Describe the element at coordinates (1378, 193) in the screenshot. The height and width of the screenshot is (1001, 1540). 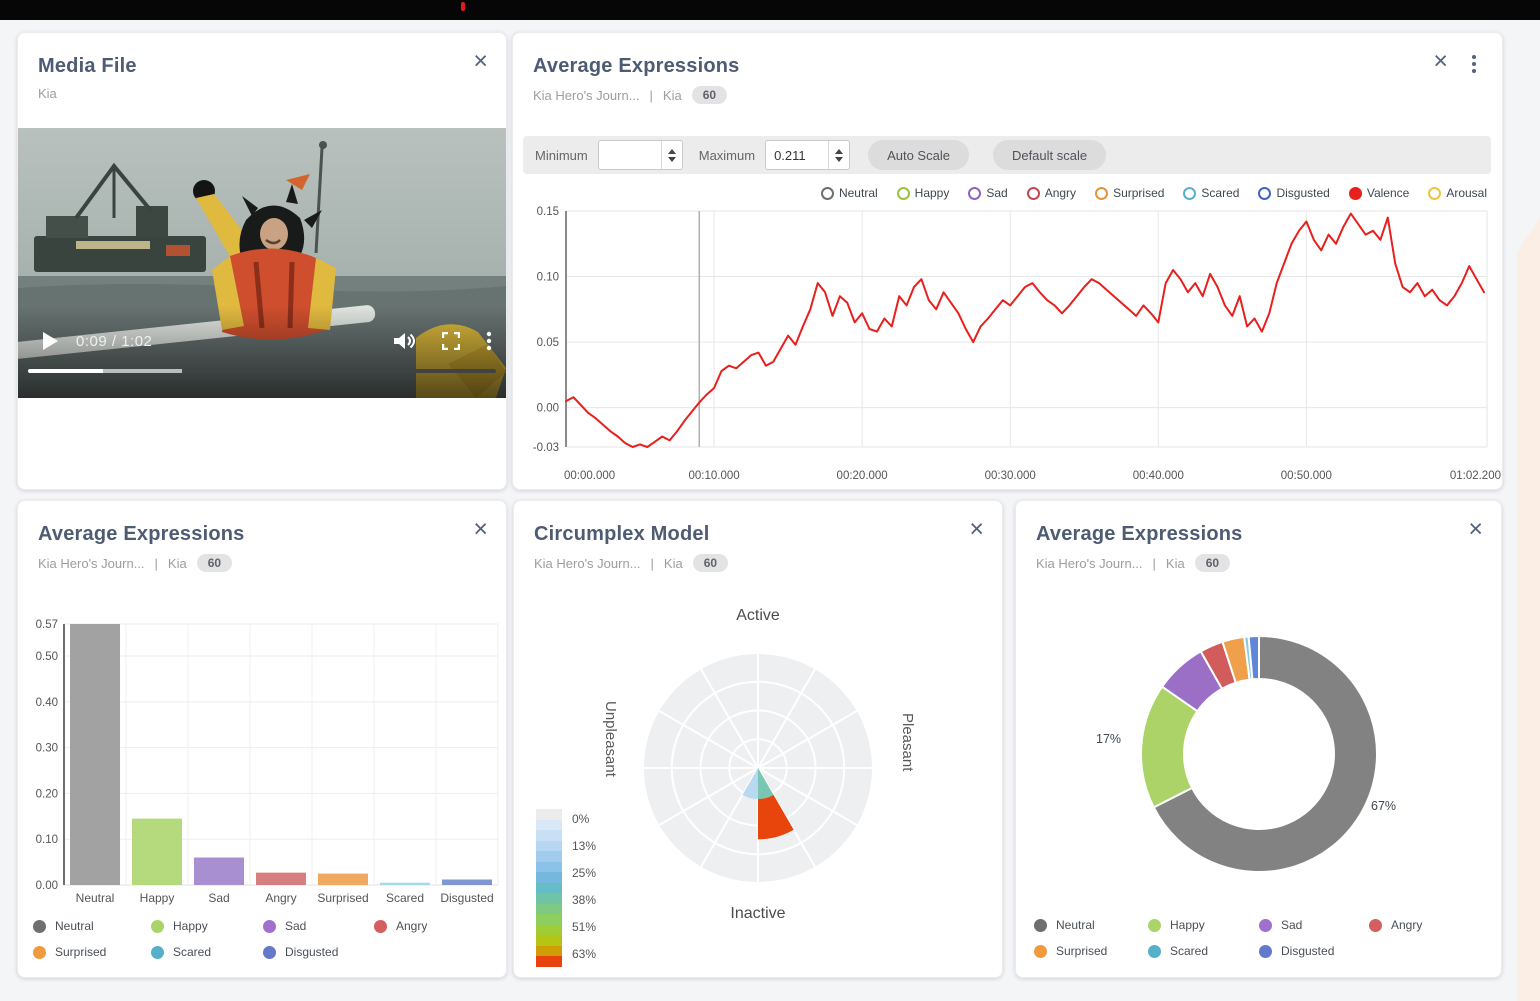
I see `legend-item-valence: Valence` at that location.